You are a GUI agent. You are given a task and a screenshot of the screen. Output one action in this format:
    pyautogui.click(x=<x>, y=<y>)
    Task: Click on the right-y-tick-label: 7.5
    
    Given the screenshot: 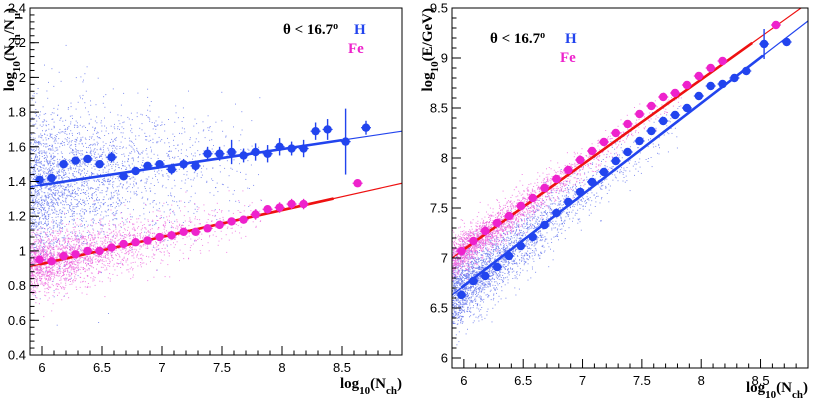 What is the action you would take?
    pyautogui.click(x=439, y=208)
    